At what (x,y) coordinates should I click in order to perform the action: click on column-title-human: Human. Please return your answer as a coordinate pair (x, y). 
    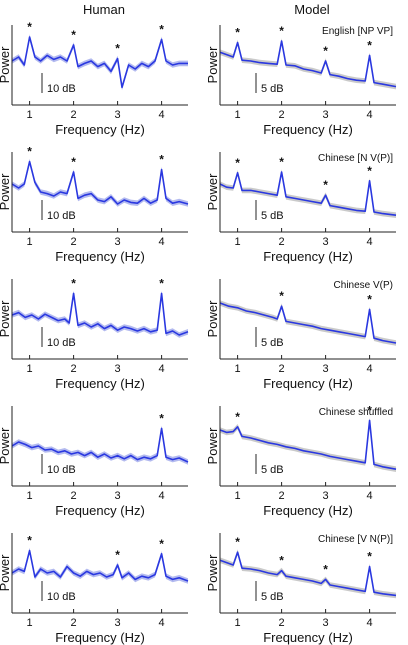
    Looking at the image, I should click on (104, 9).